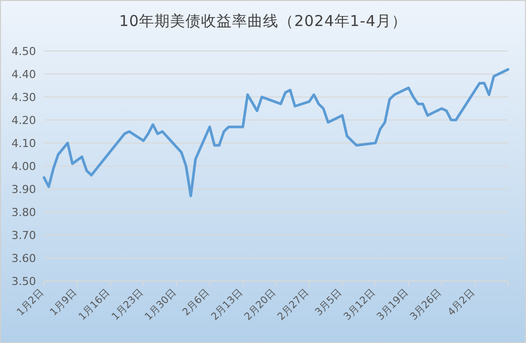 This screenshot has width=526, height=343. Describe the element at coordinates (24, 235) in the screenshot. I see `y-tick-label: 3.70` at that location.